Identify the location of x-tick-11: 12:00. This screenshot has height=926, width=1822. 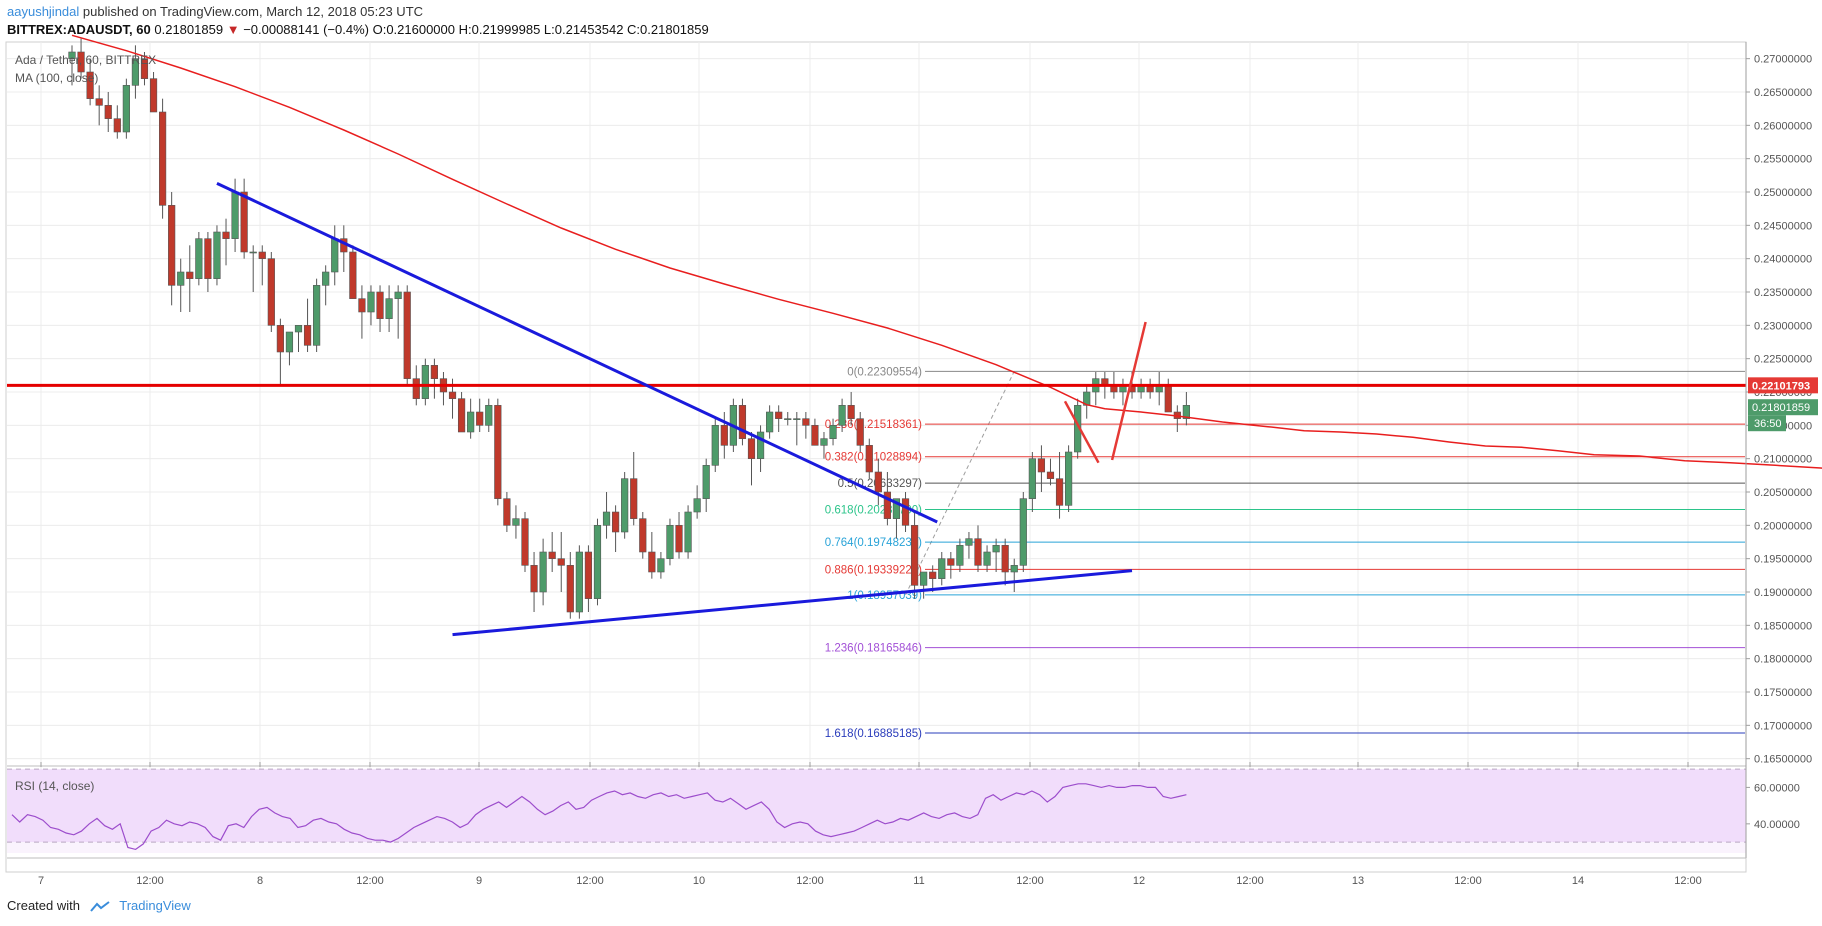
(1250, 881).